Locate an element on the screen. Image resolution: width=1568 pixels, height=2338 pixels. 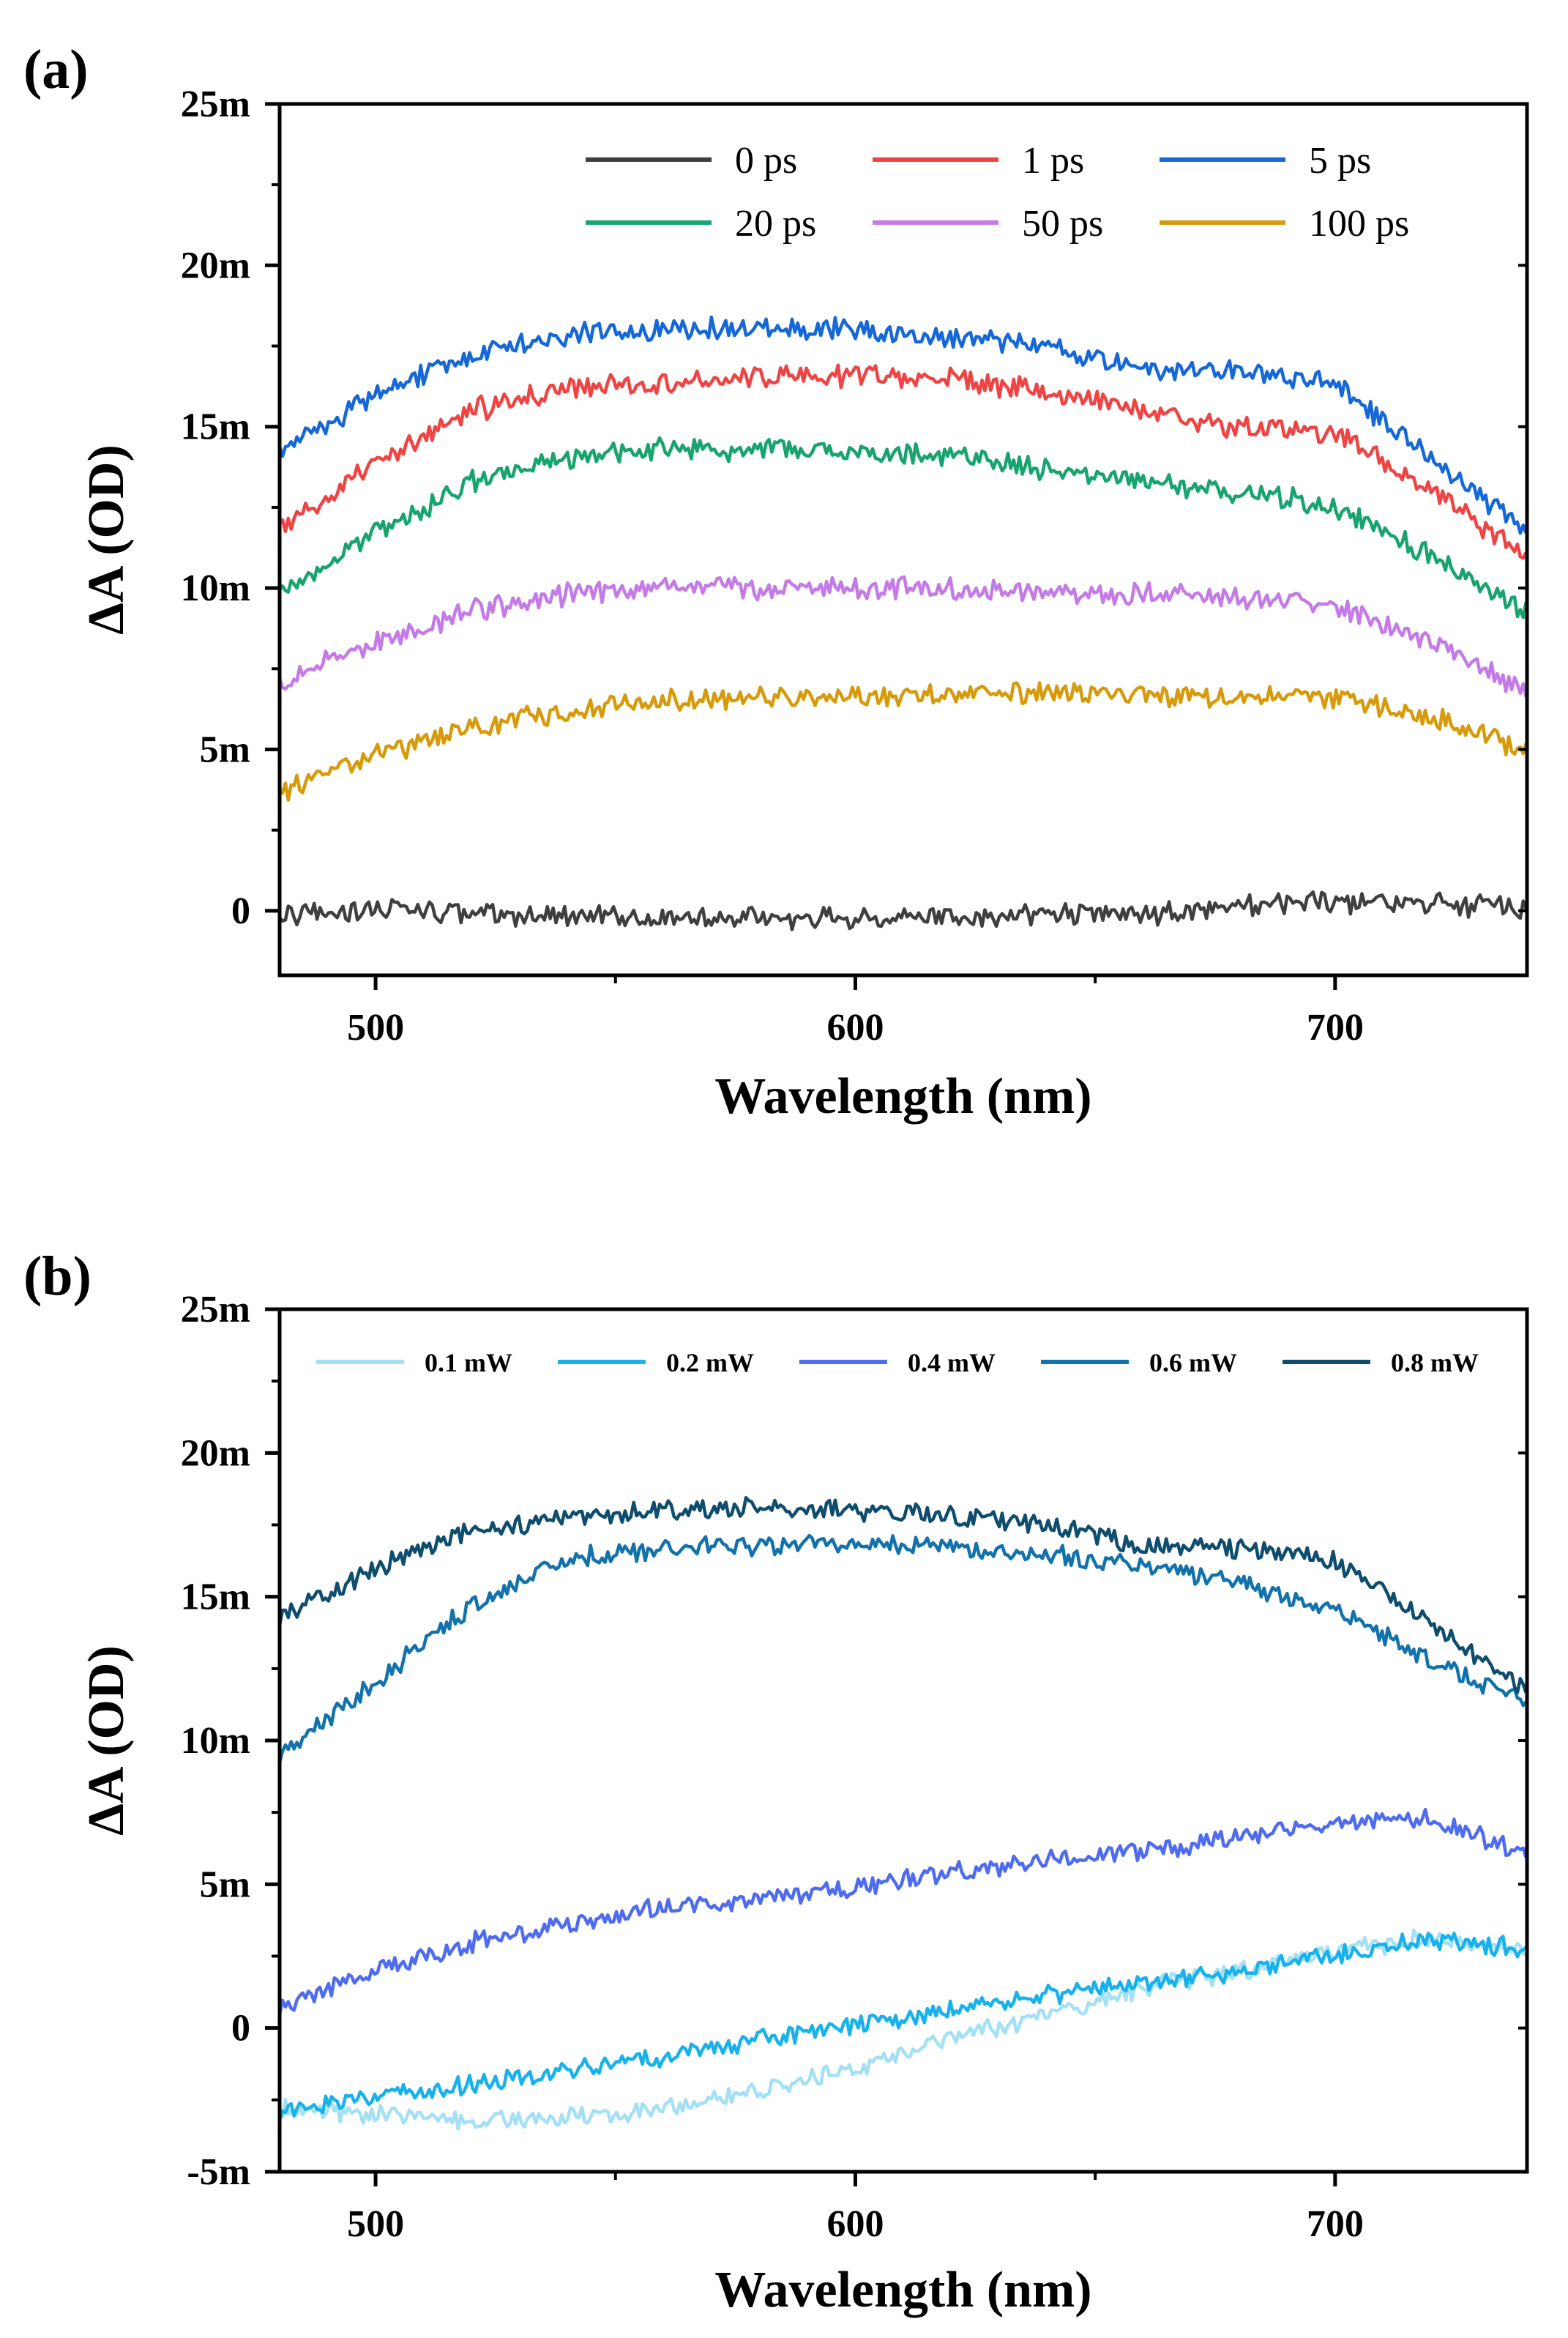
panel-a-x-axis: 500 600 700 is located at coordinates (855, 1012).